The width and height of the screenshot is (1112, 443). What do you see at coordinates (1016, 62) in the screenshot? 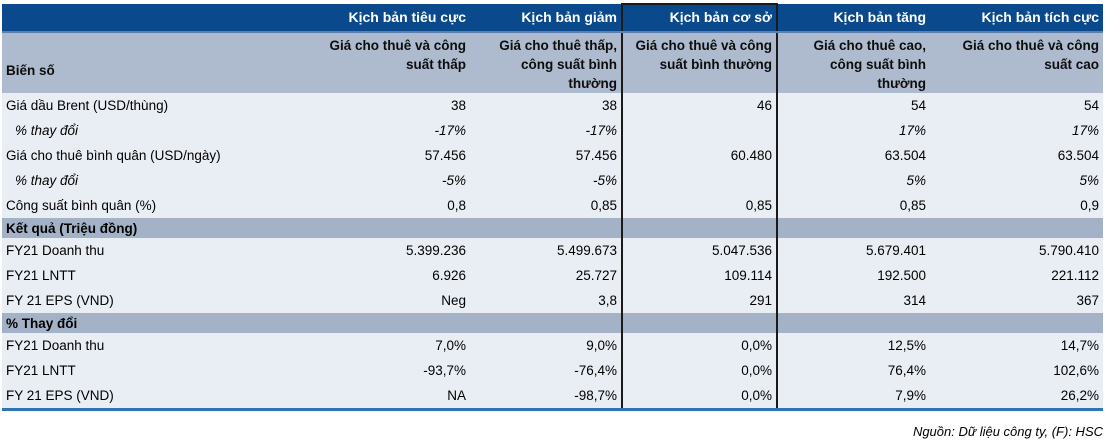
I see `scenario-subtitle: Giá cho thuê và công suất cao` at bounding box center [1016, 62].